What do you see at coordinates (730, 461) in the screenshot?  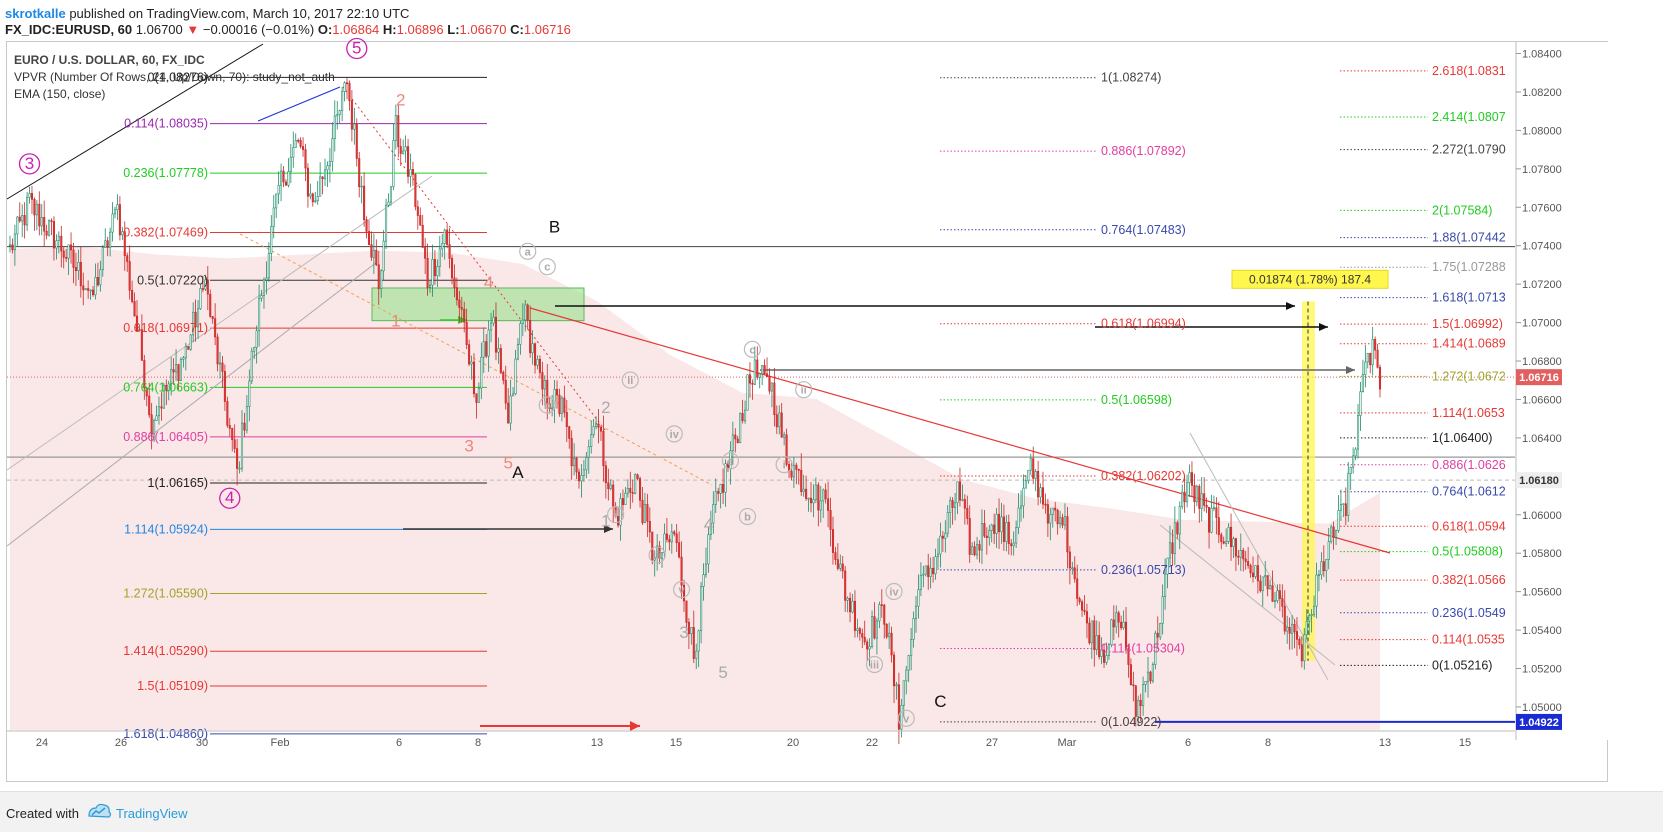 I see `minor-wave-circle` at bounding box center [730, 461].